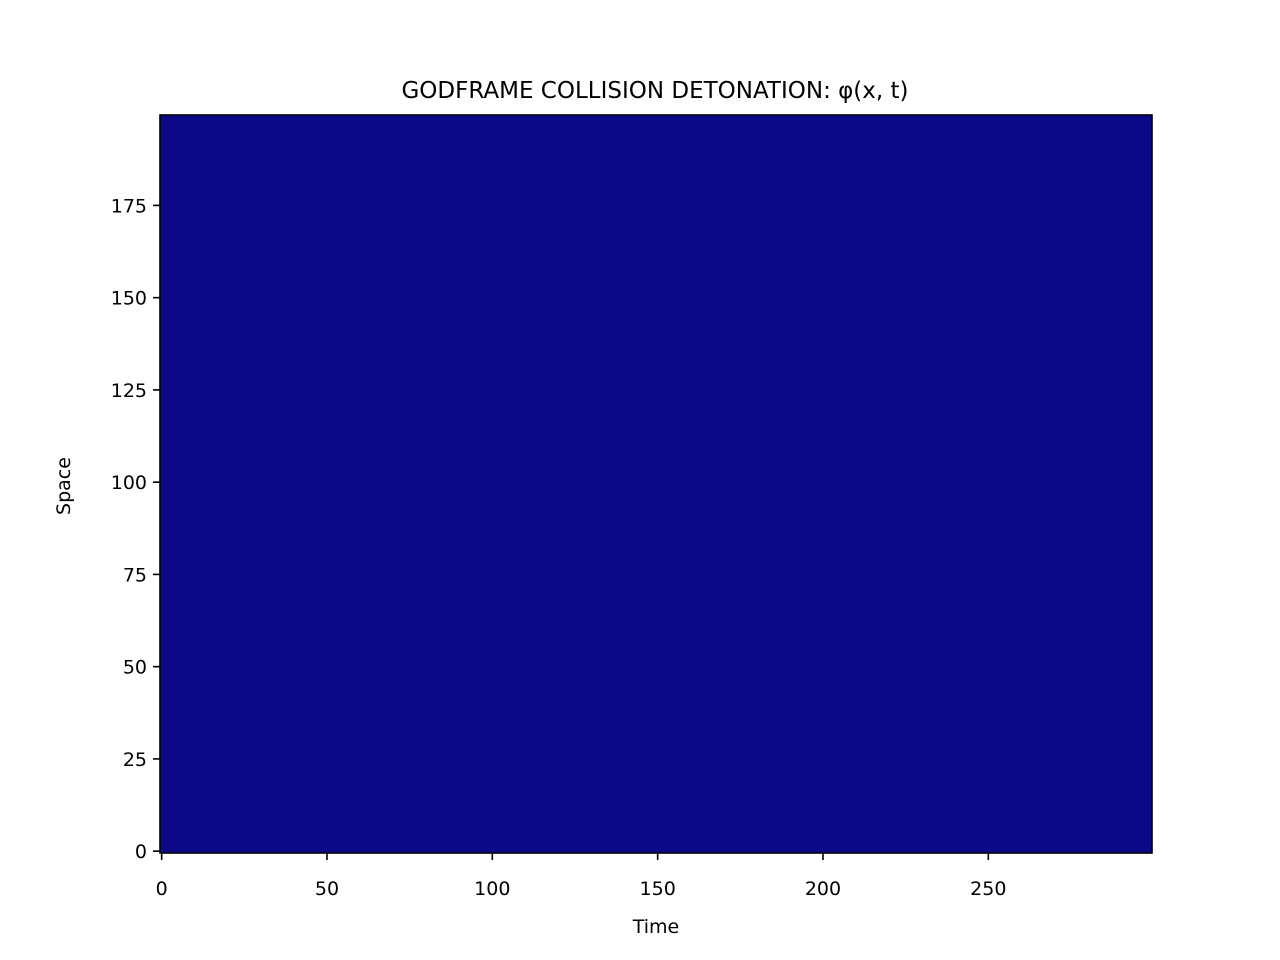 Image resolution: width=1280 pixels, height=960 pixels. What do you see at coordinates (129, 206) in the screenshot?
I see `y-tick-label: 175` at bounding box center [129, 206].